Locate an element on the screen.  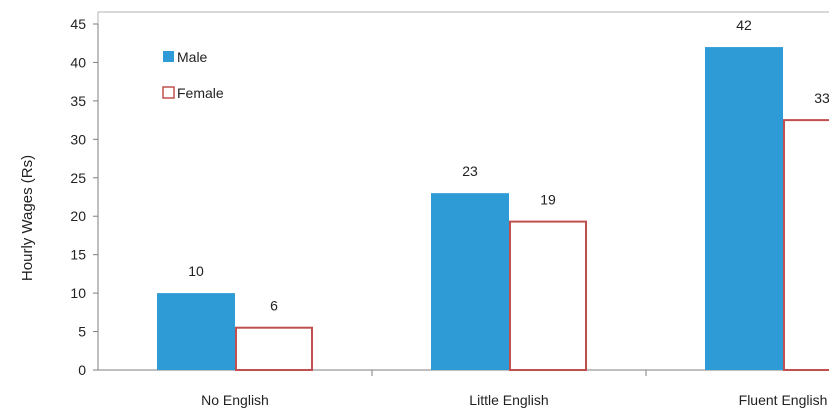
y-axis-title: Hourly Wages (Rs) is located at coordinates (27, 218).